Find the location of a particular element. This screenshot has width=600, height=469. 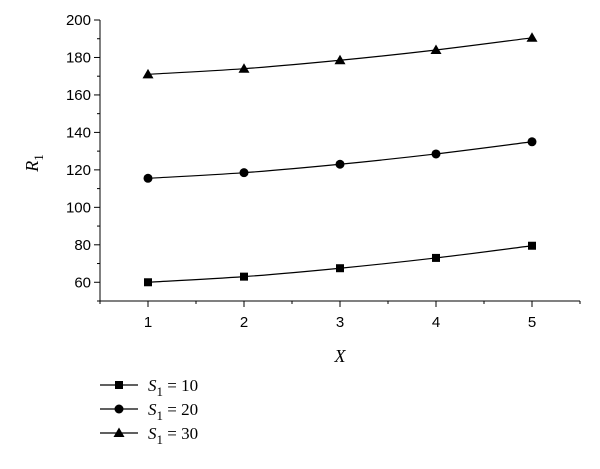

y-axis-title-base: R is located at coordinates (32, 167).